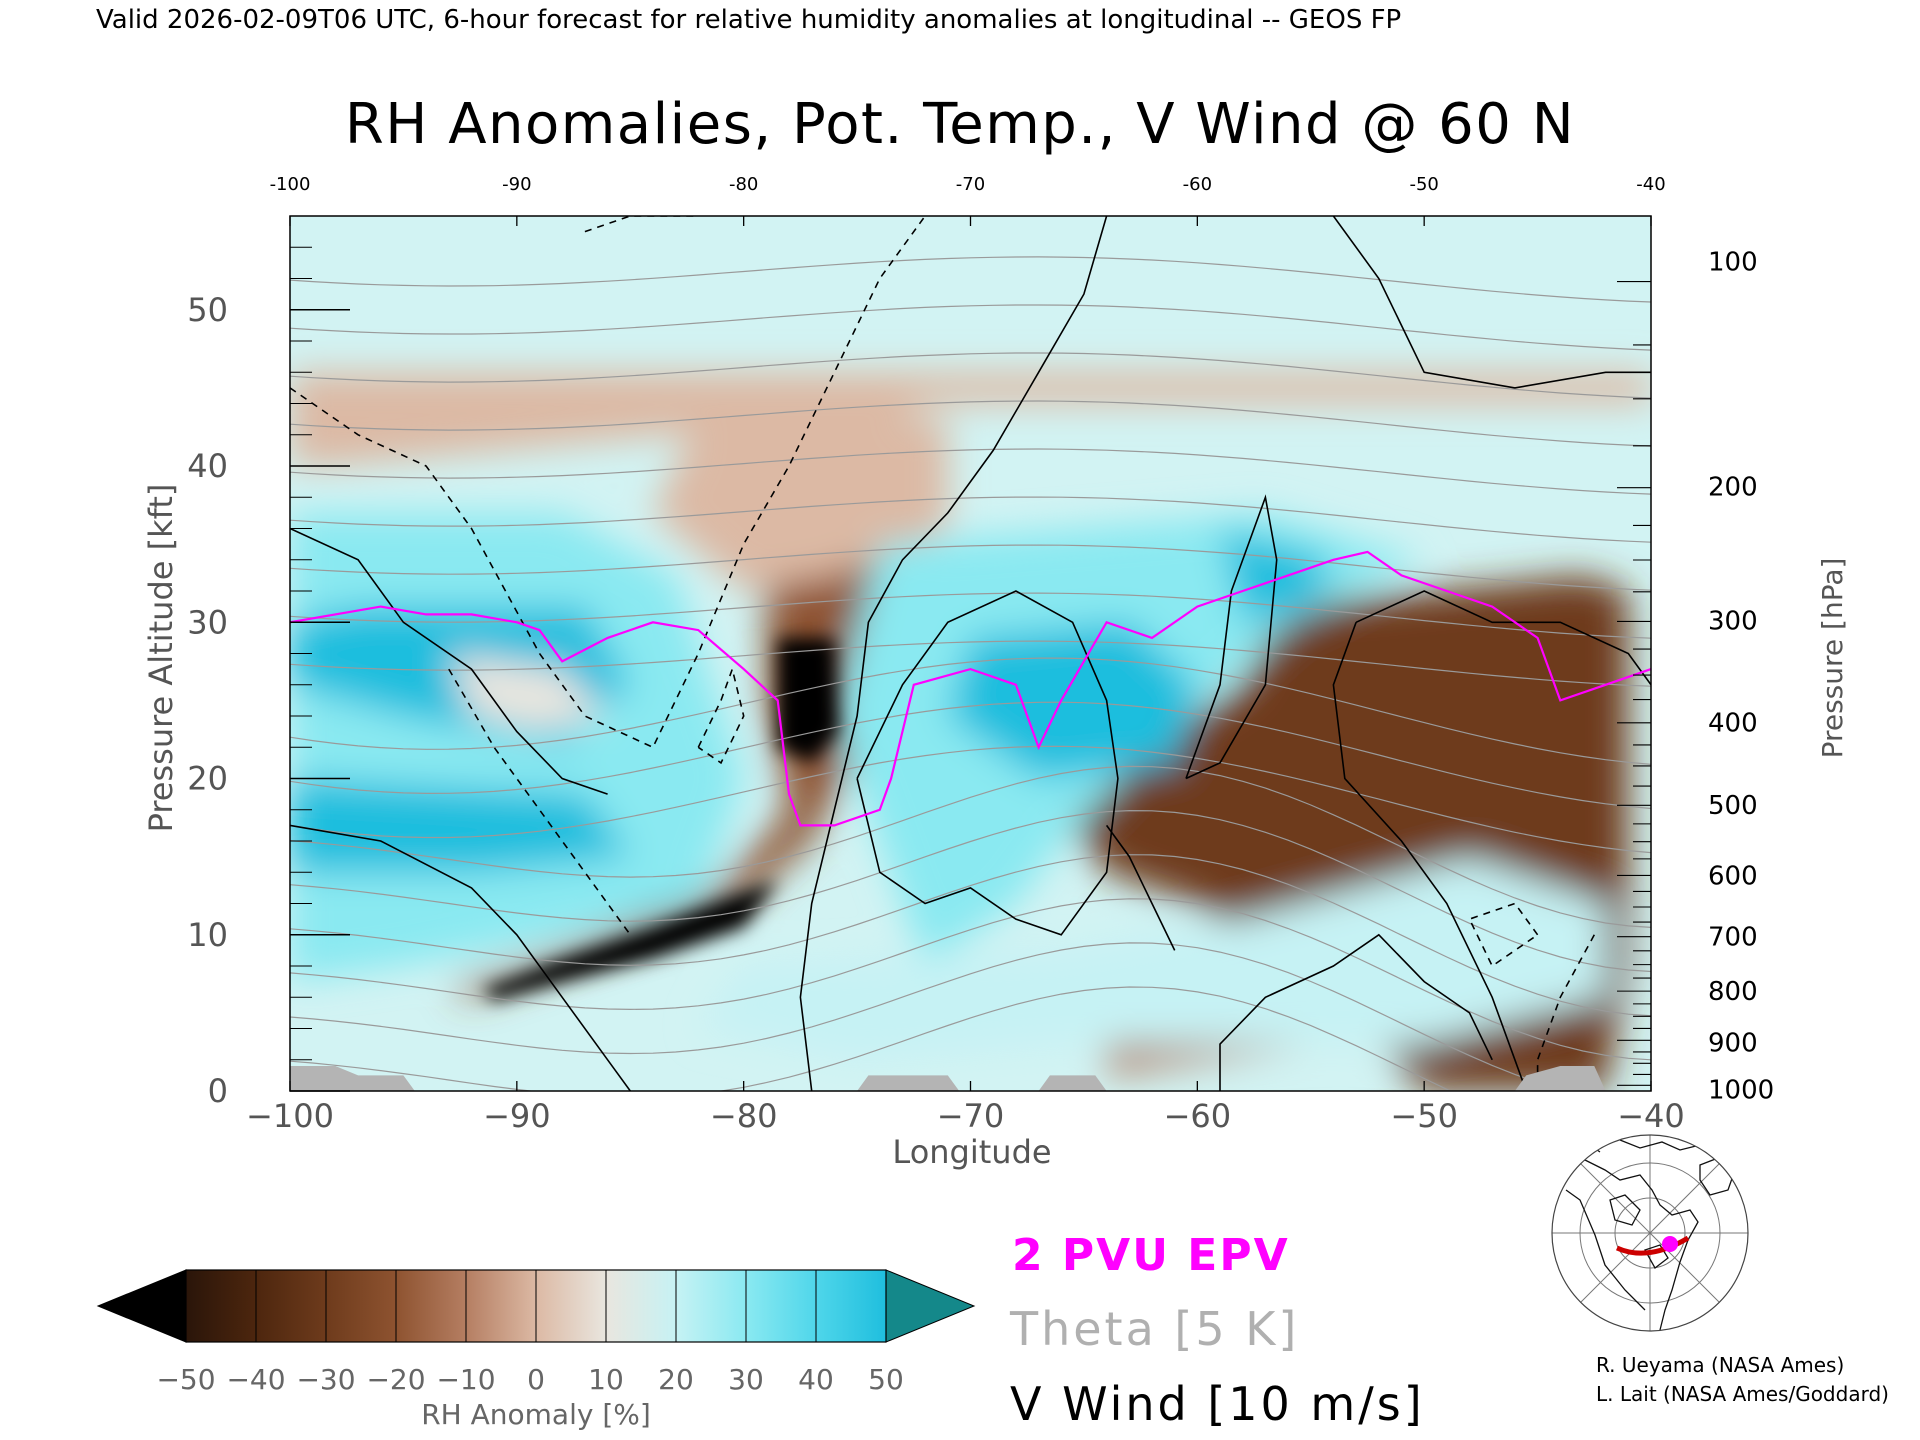  What do you see at coordinates (1670, 1244) in the screenshot?
I see `location-marker` at bounding box center [1670, 1244].